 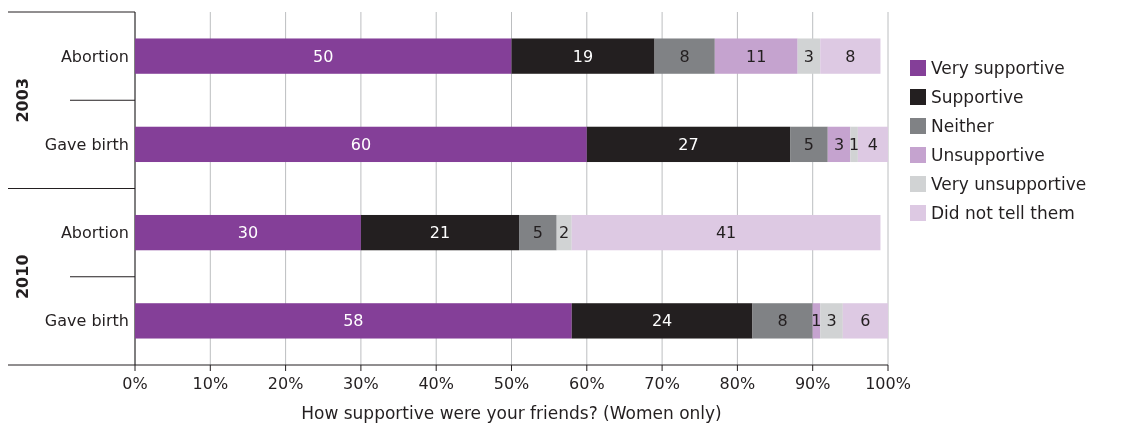 What do you see at coordinates (888, 383) in the screenshot?
I see `x-tick-label: 100%` at bounding box center [888, 383].